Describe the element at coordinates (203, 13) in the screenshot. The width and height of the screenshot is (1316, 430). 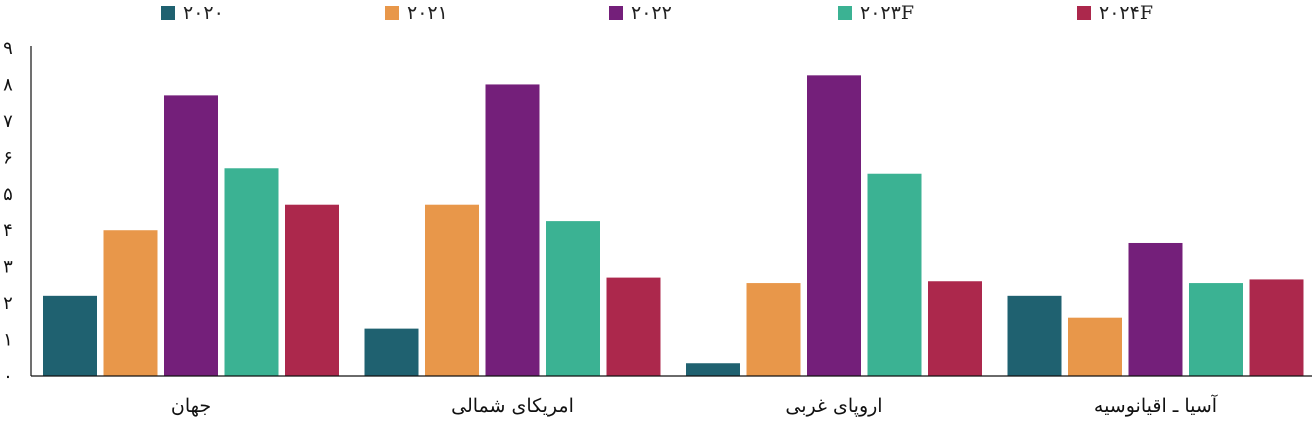
I see `legend-label: ۲۰۲۰` at that location.